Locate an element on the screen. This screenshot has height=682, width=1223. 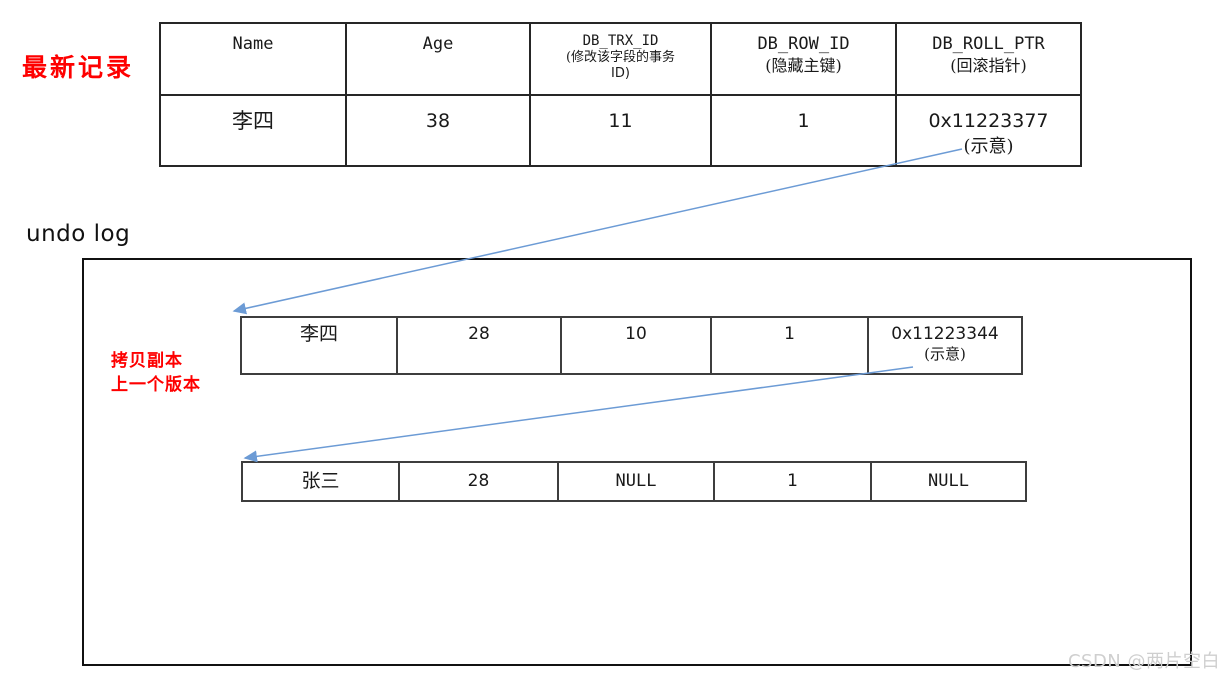
undo1-age: 28 is located at coordinates (478, 345).